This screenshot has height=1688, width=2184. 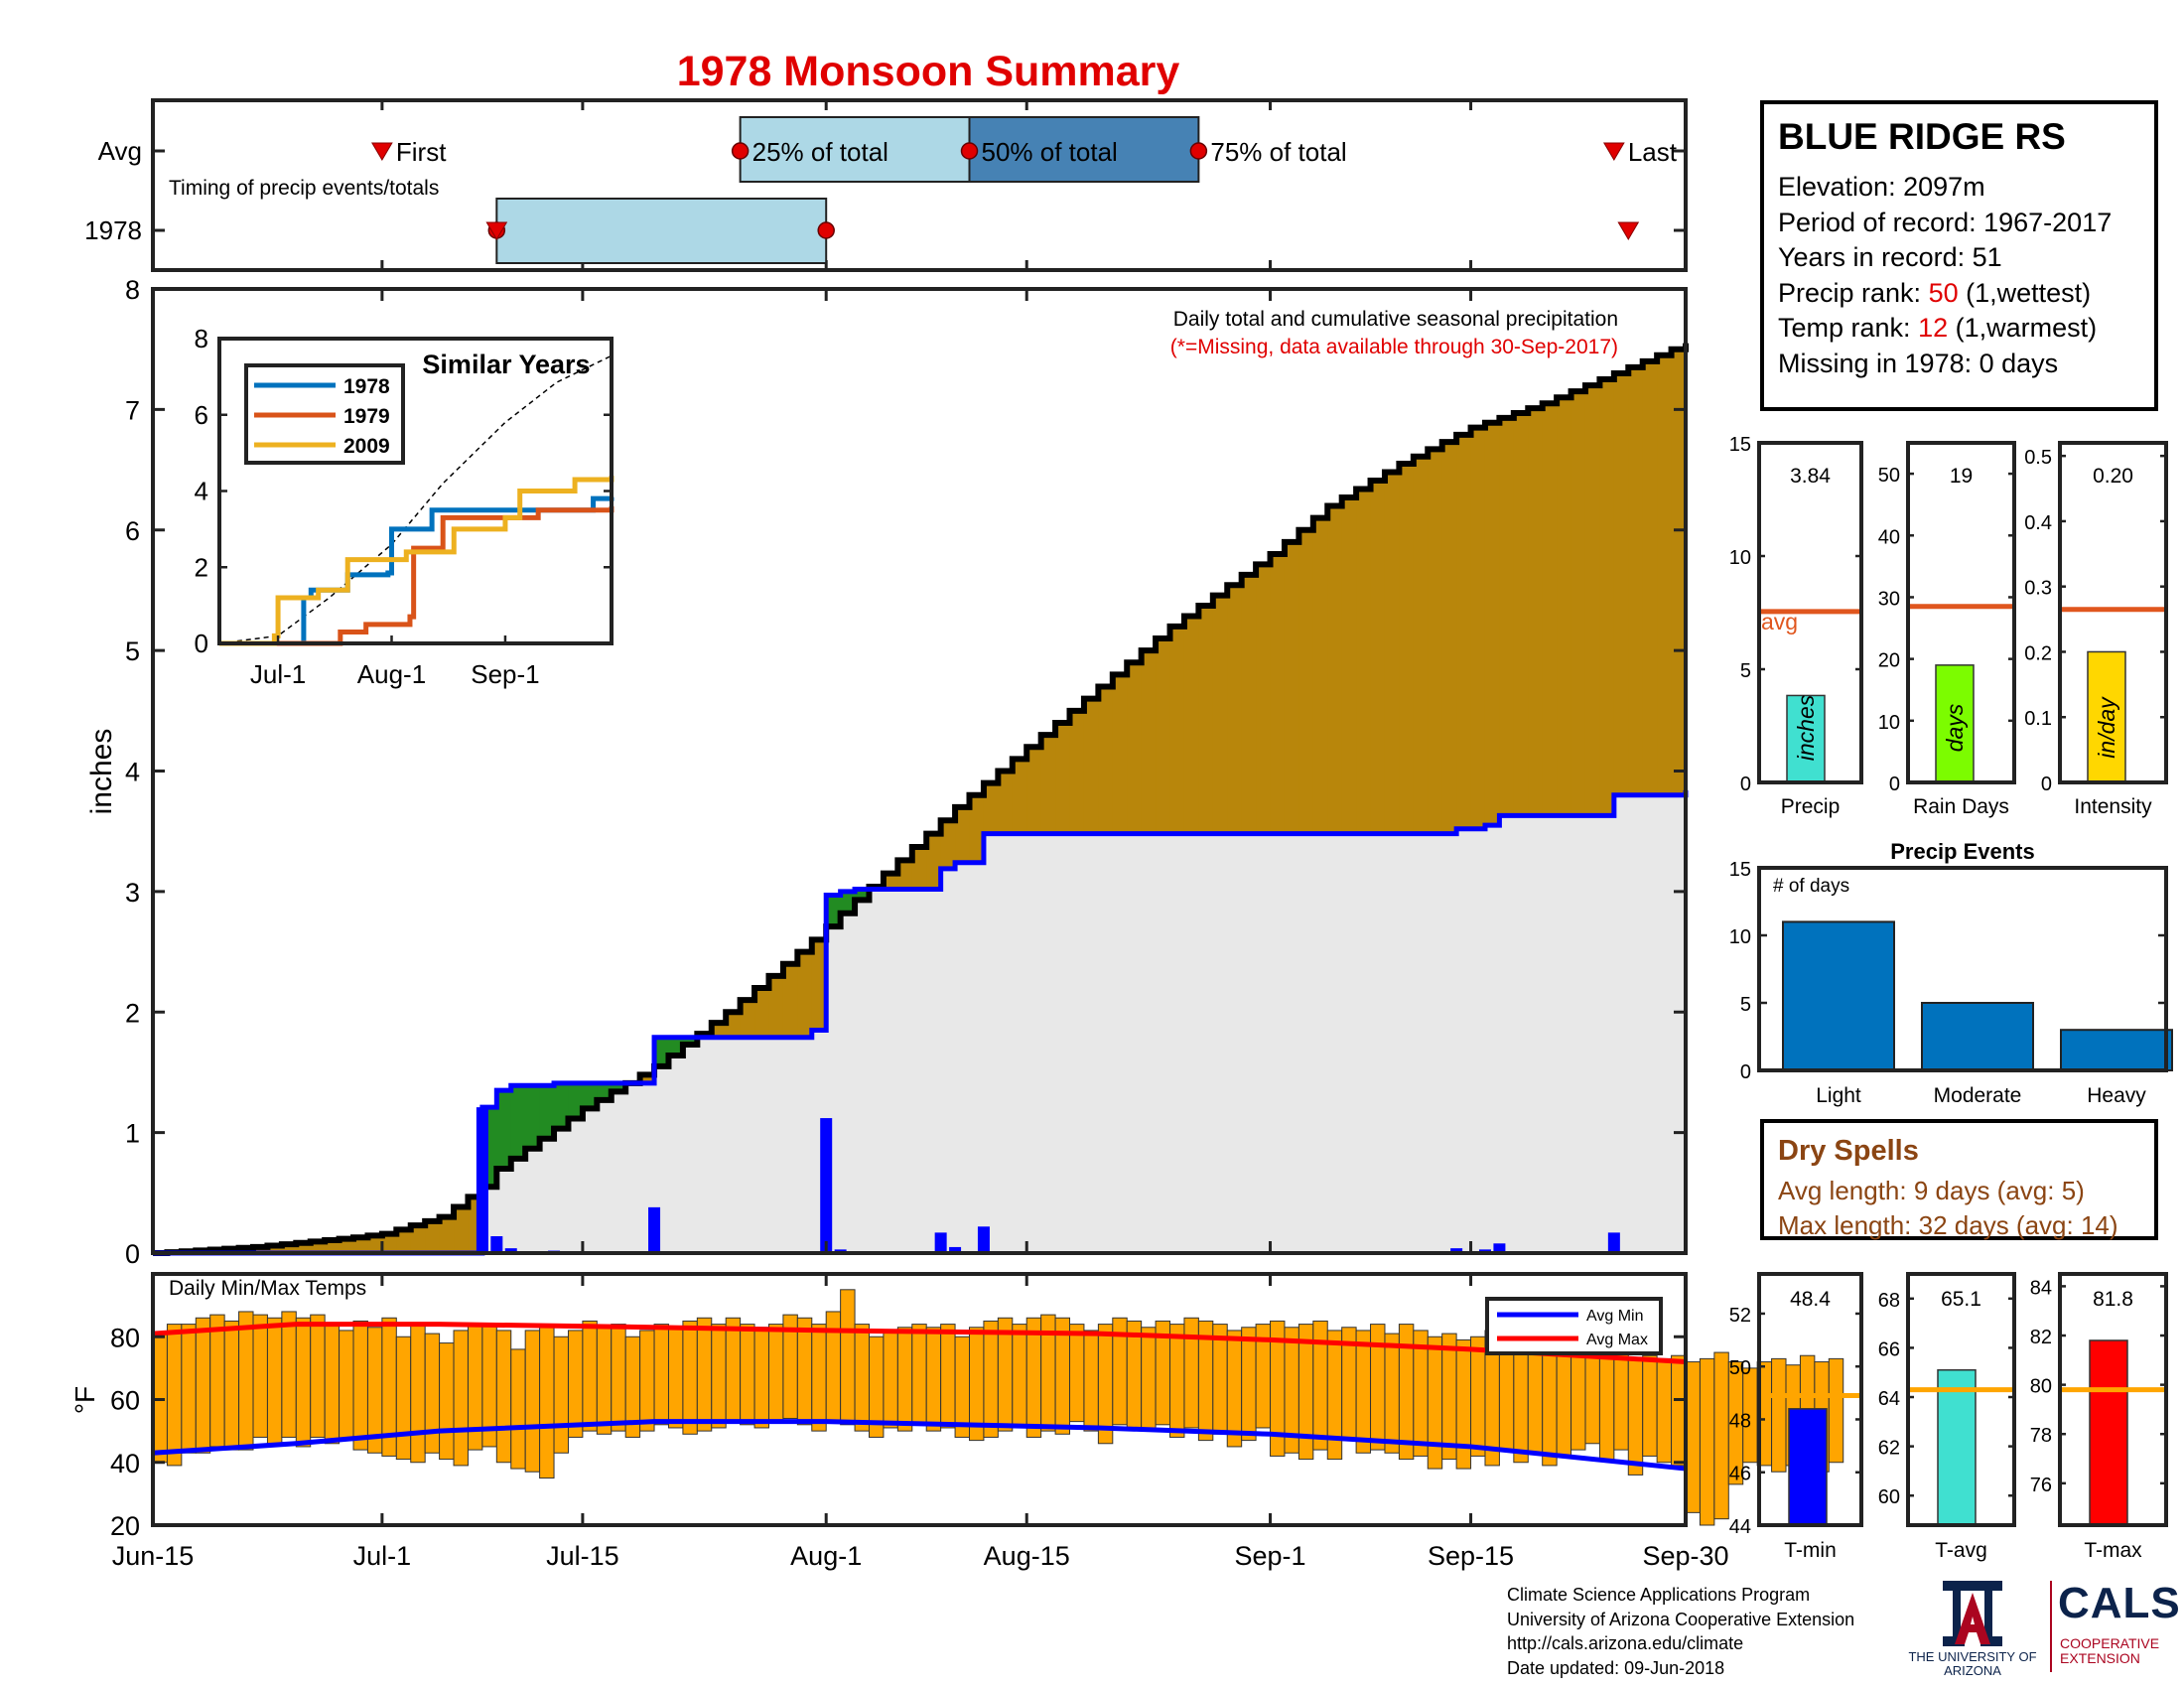 What do you see at coordinates (1961, 806) in the screenshot?
I see `summary-xlabel: Rain Days` at bounding box center [1961, 806].